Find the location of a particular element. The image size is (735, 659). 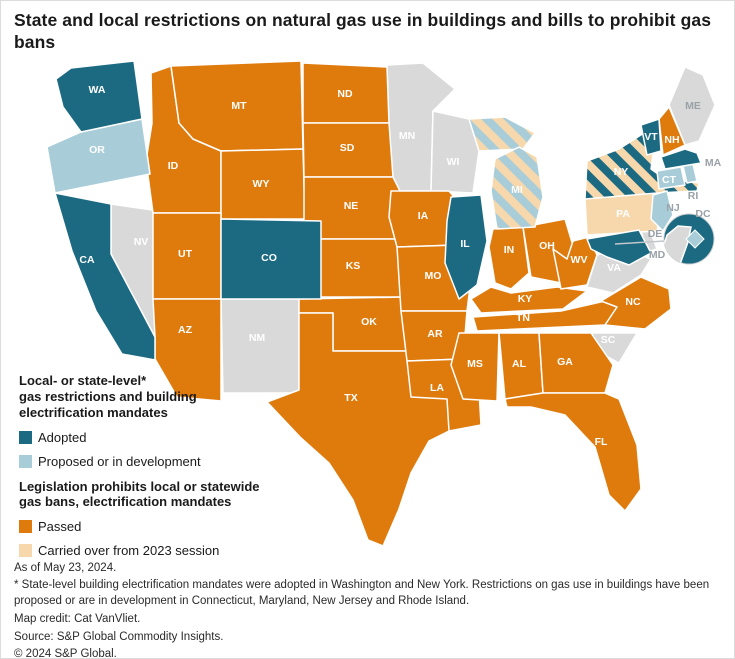

dc-callout-line is located at coordinates (640, 242).